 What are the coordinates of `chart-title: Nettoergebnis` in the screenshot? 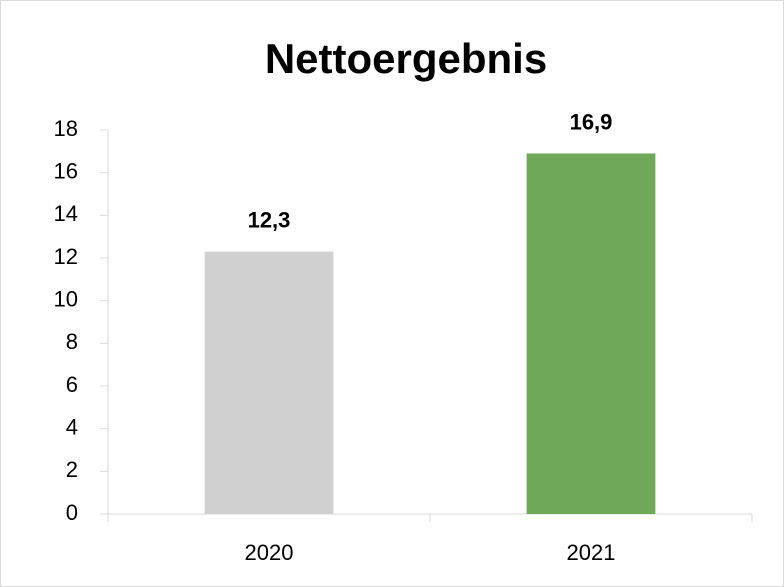 It's located at (406, 58).